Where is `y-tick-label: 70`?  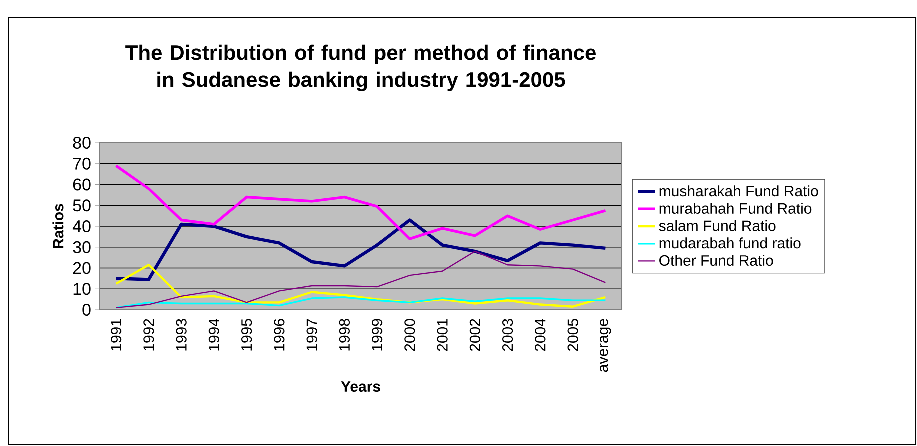
y-tick-label: 70 is located at coordinates (82, 164).